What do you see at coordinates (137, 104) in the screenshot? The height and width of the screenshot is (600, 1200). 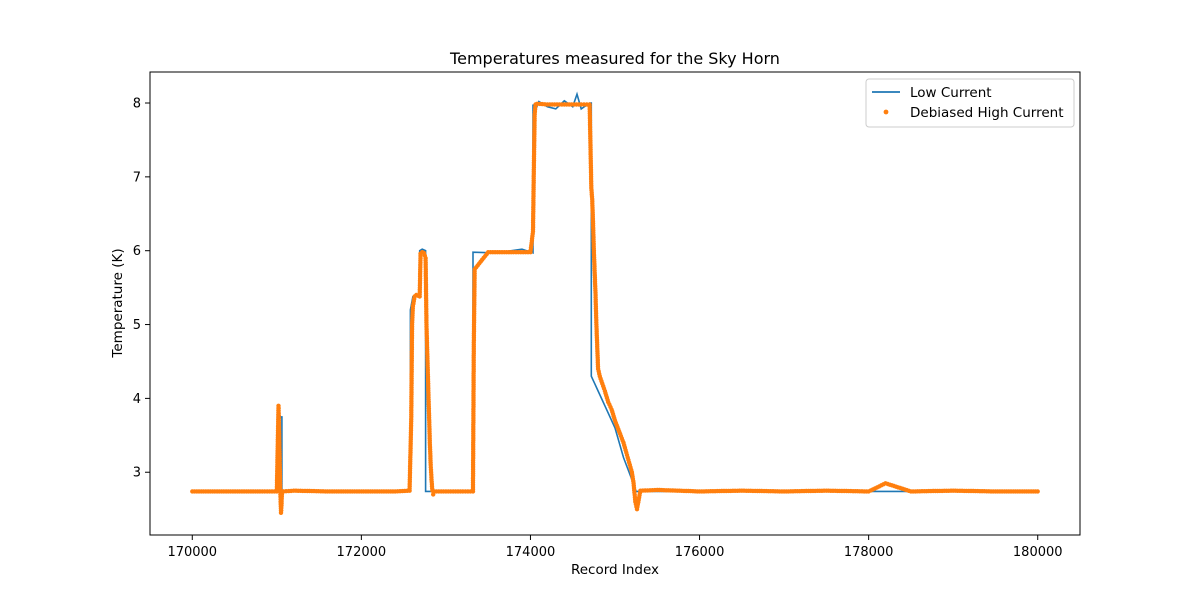 I see `y-tick-label: 8` at bounding box center [137, 104].